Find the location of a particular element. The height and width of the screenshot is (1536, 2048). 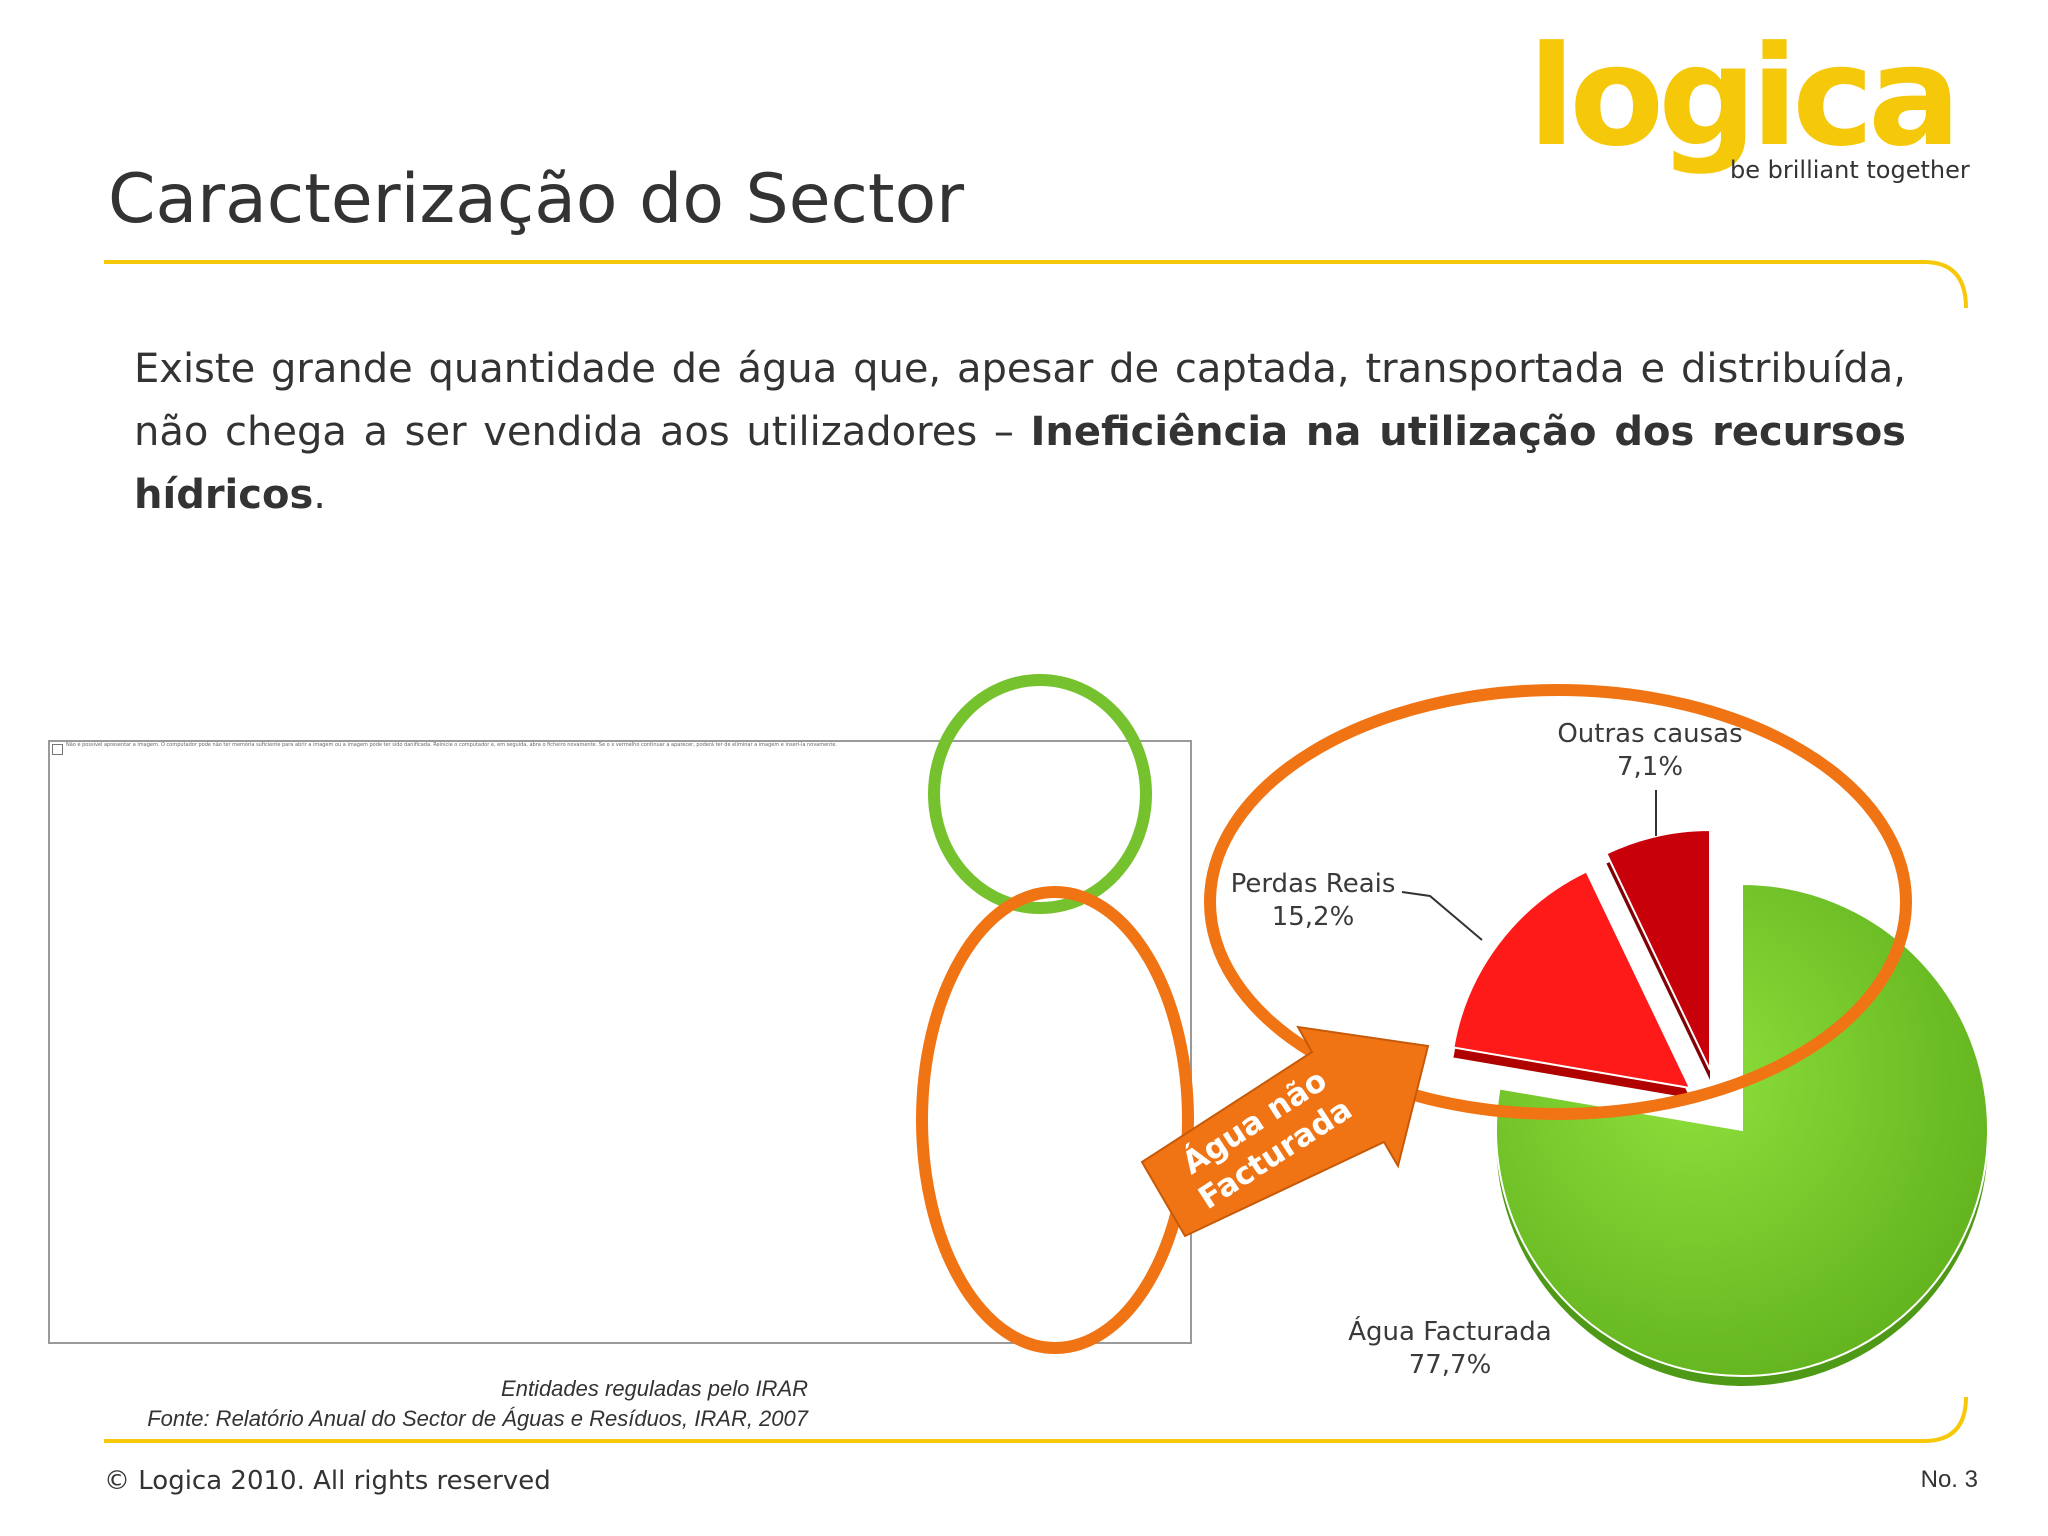

pie-label-perdas: Perdas Reais 15,2% is located at coordinates (1313, 901).